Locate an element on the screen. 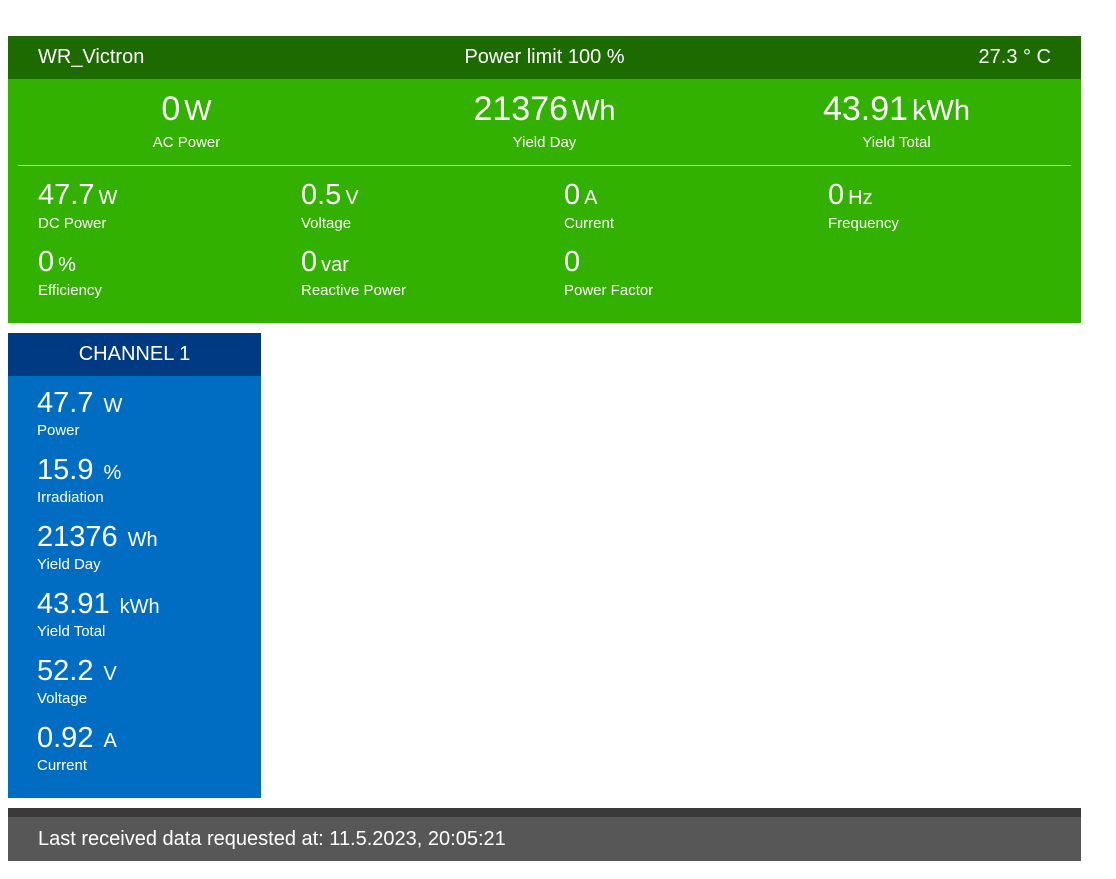 The image size is (1116, 879). metric-frequency: 0 Hz Frequency is located at coordinates (863, 206).